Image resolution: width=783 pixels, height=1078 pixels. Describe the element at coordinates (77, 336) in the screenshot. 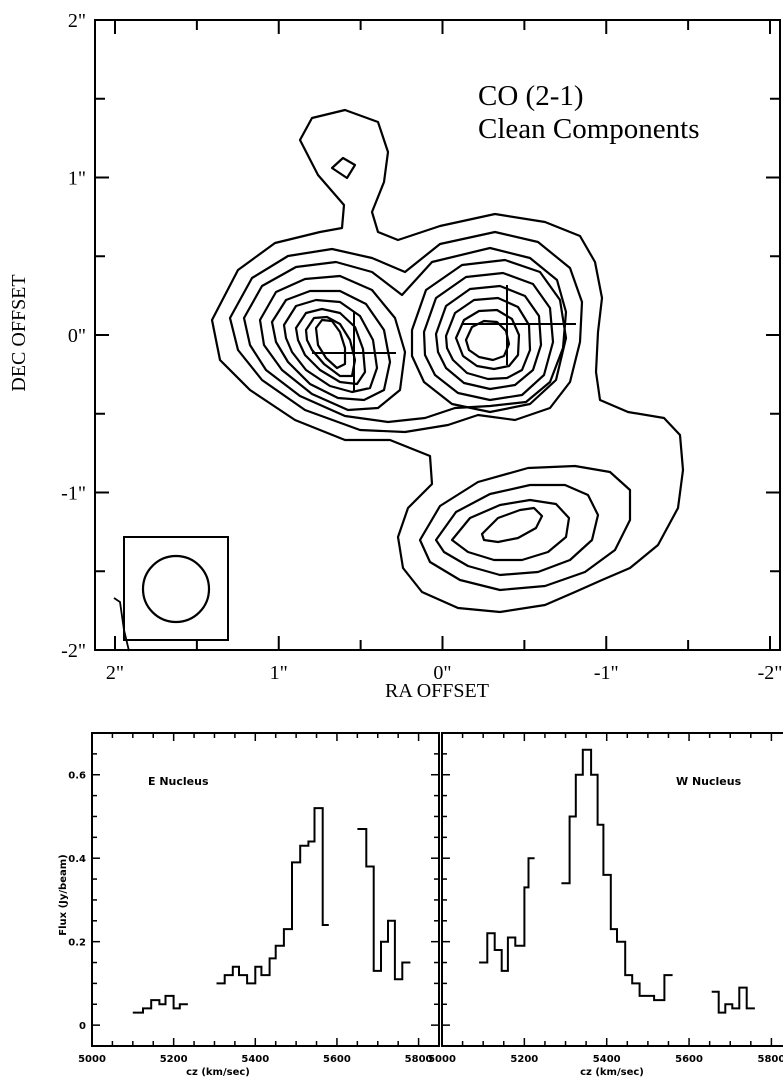

I see `map-y-tick-label: 0"` at that location.